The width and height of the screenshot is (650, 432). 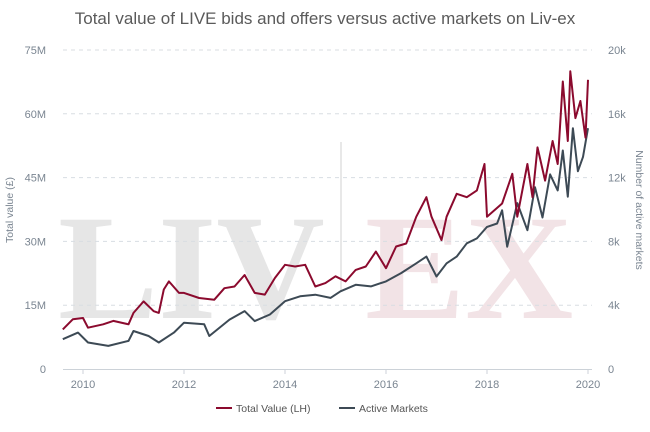 I want to click on left-axis-ticks: 0 15M 30M 45M 60M 75M, so click(x=35, y=210).